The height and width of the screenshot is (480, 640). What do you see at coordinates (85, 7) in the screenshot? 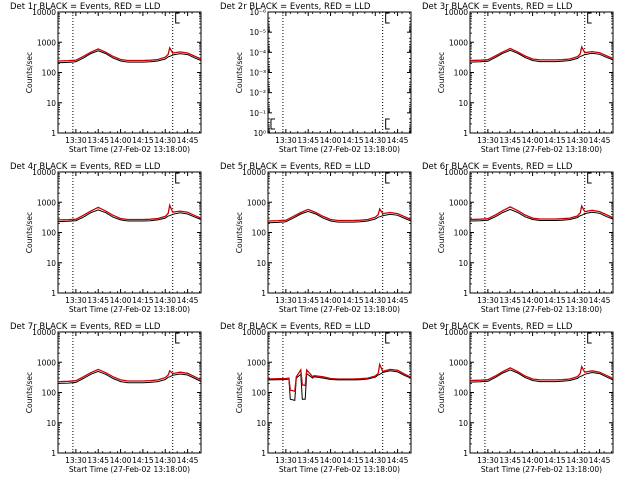
I see `panel-title: Det 1r BLACK = Events, RED = LLD` at bounding box center [85, 7].